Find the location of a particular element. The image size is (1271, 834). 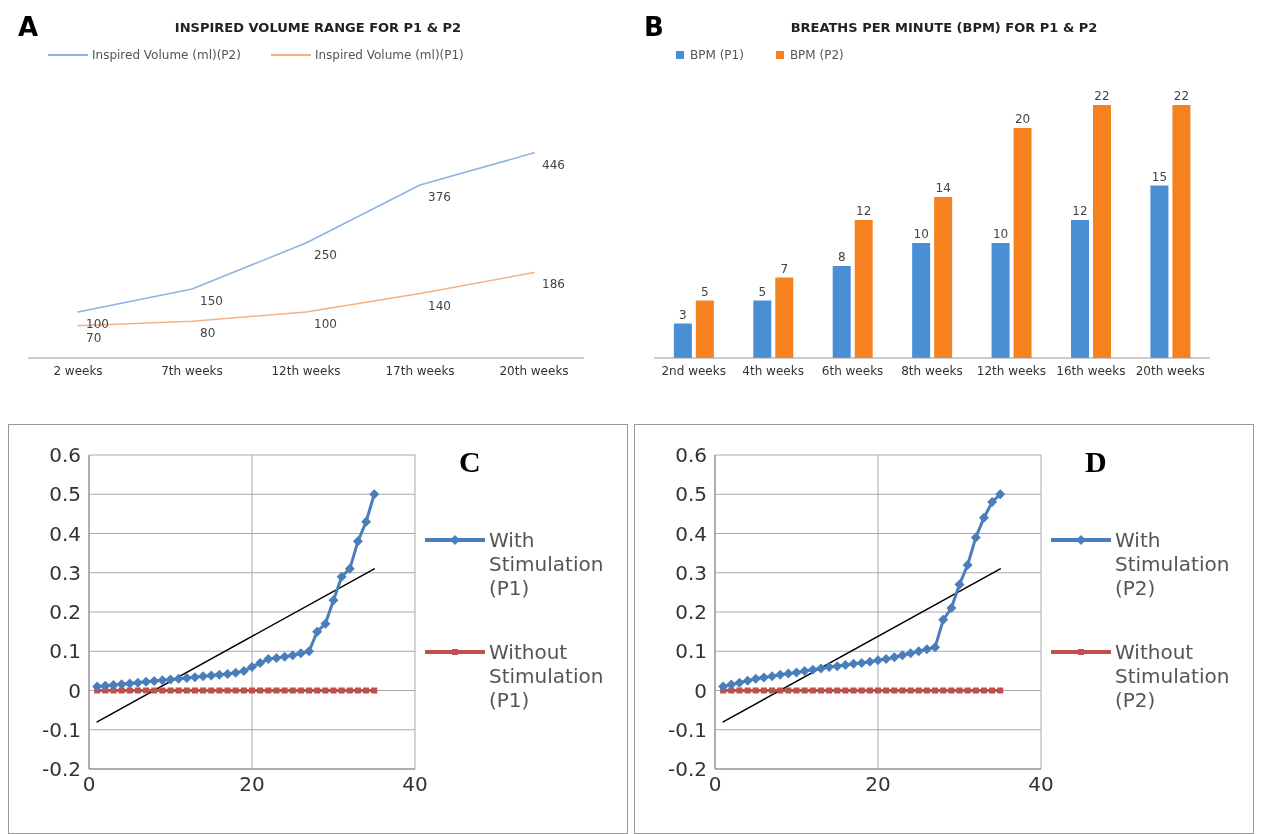

chart-title: INSPIRED VOLUME RANGE FOR P1 & P2 is located at coordinates (318, 27).